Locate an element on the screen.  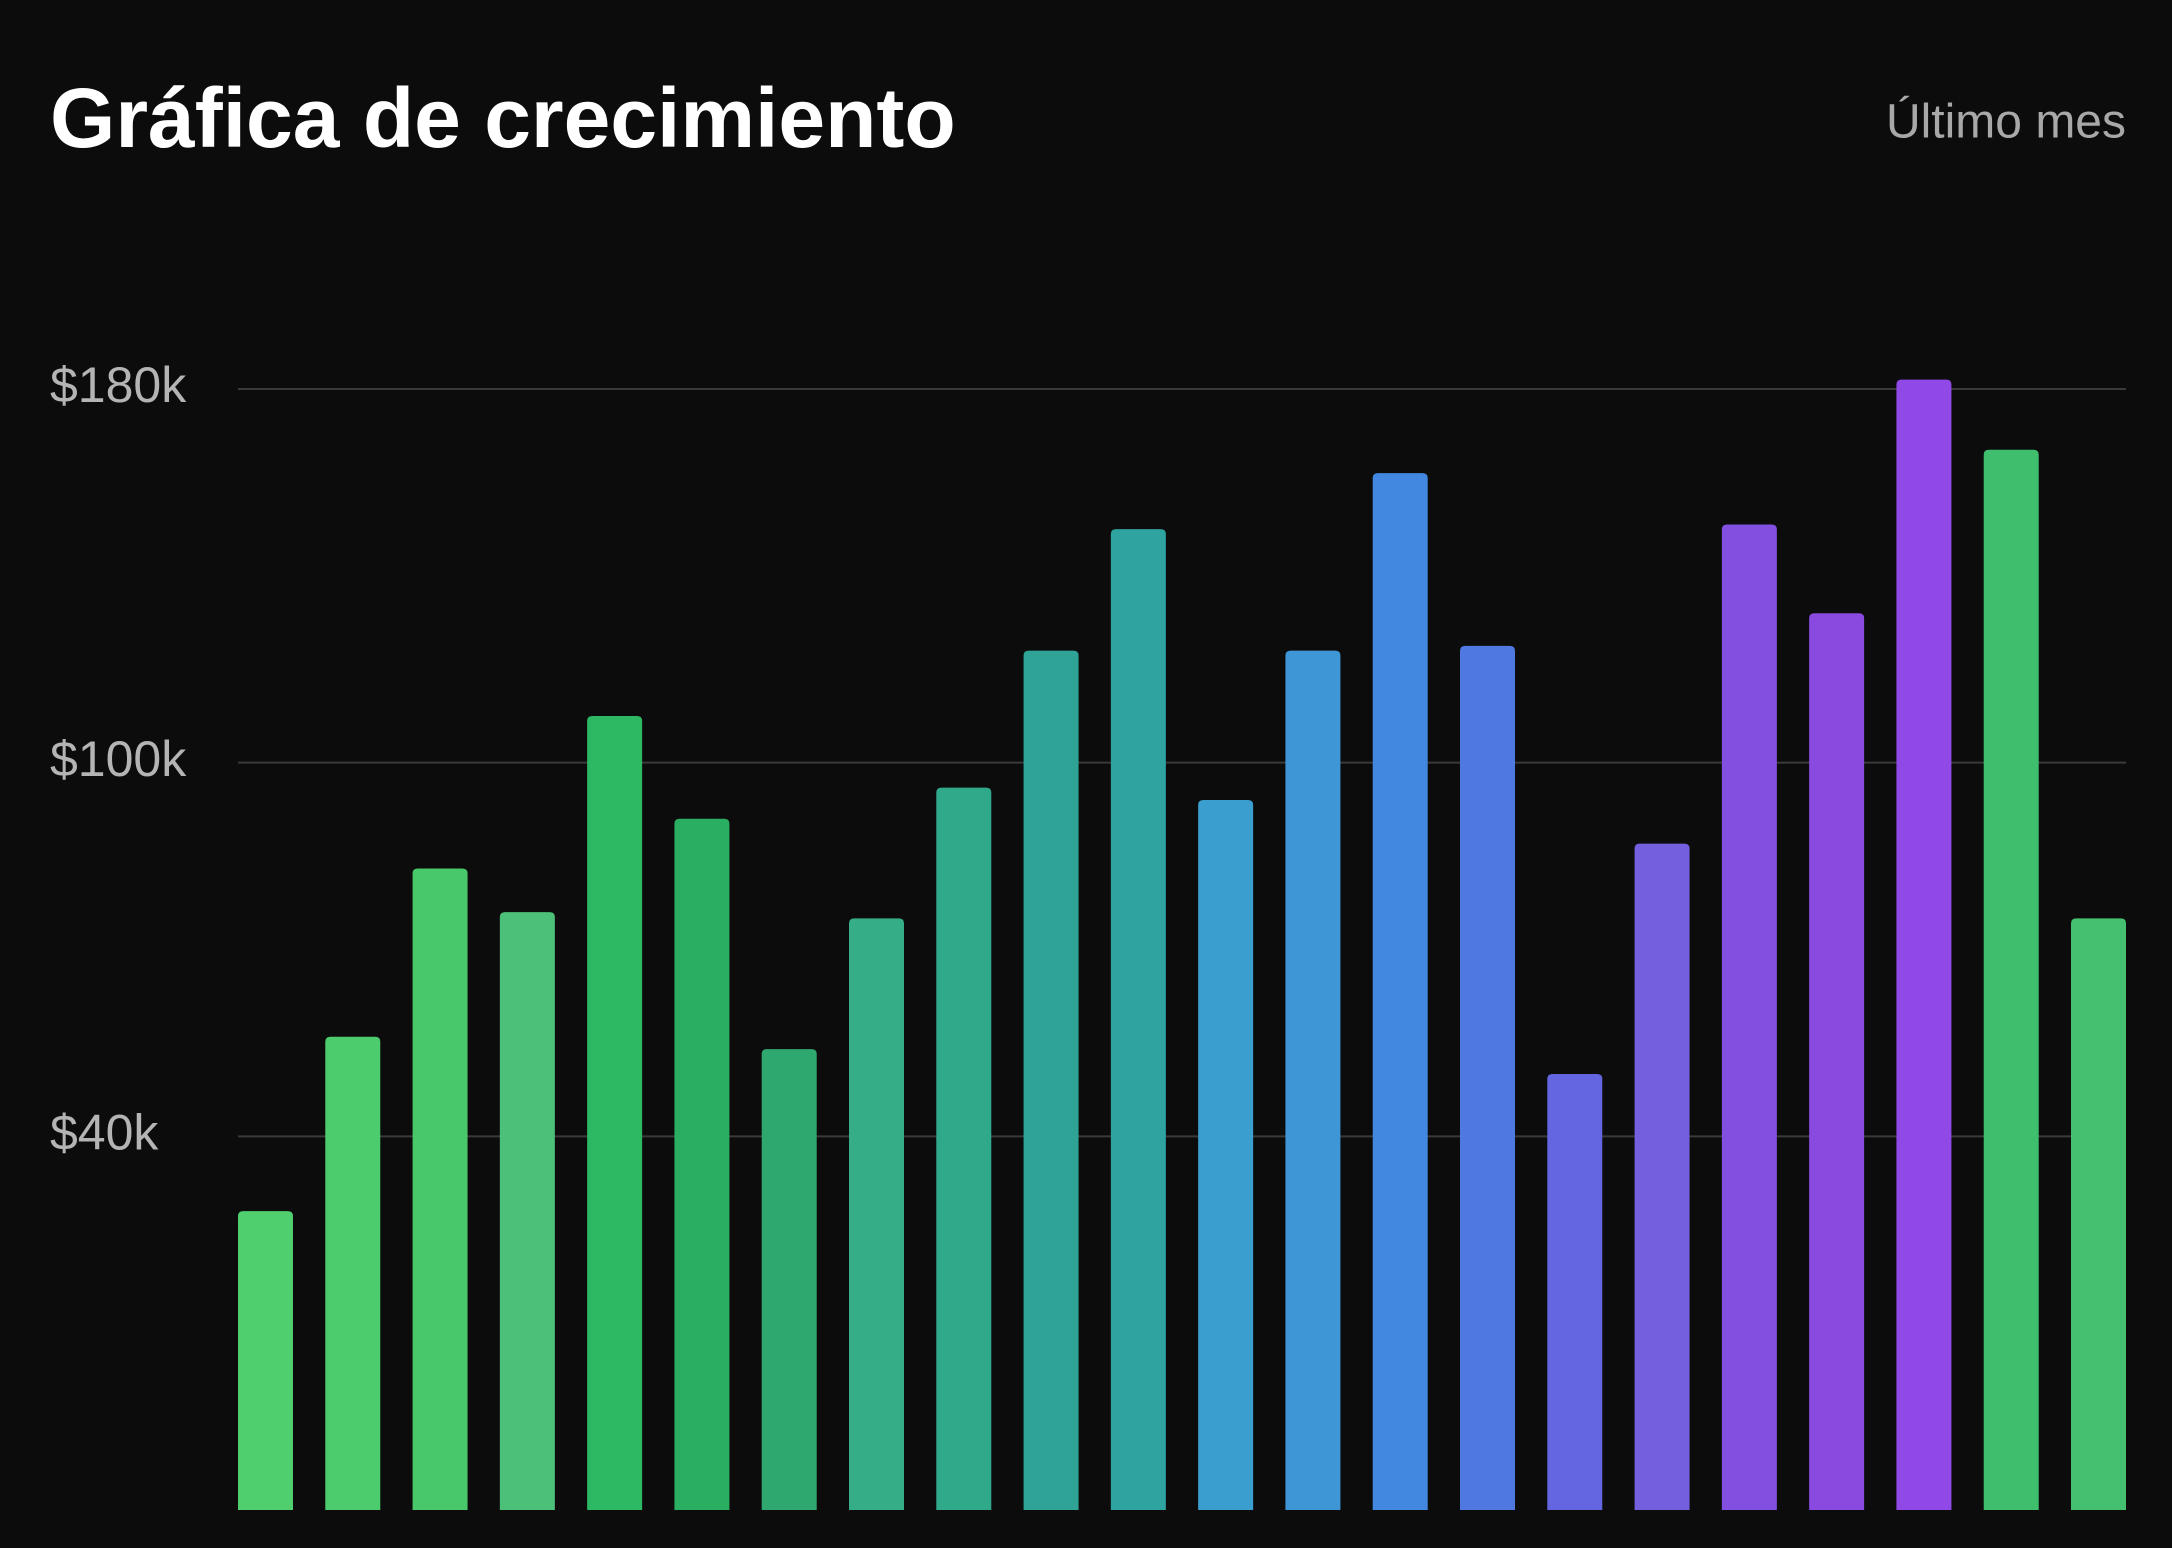
chart-title: Gráfica de crecimiento is located at coordinates (503, 118).